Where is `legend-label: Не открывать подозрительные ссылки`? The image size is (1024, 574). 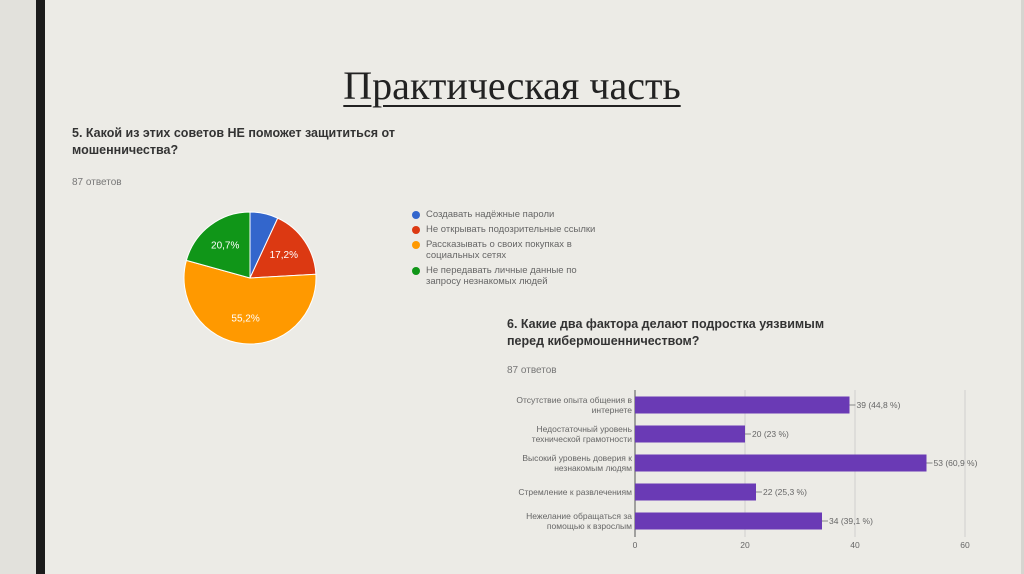
legend-label: Не открывать подозрительные ссылки is located at coordinates (511, 229).